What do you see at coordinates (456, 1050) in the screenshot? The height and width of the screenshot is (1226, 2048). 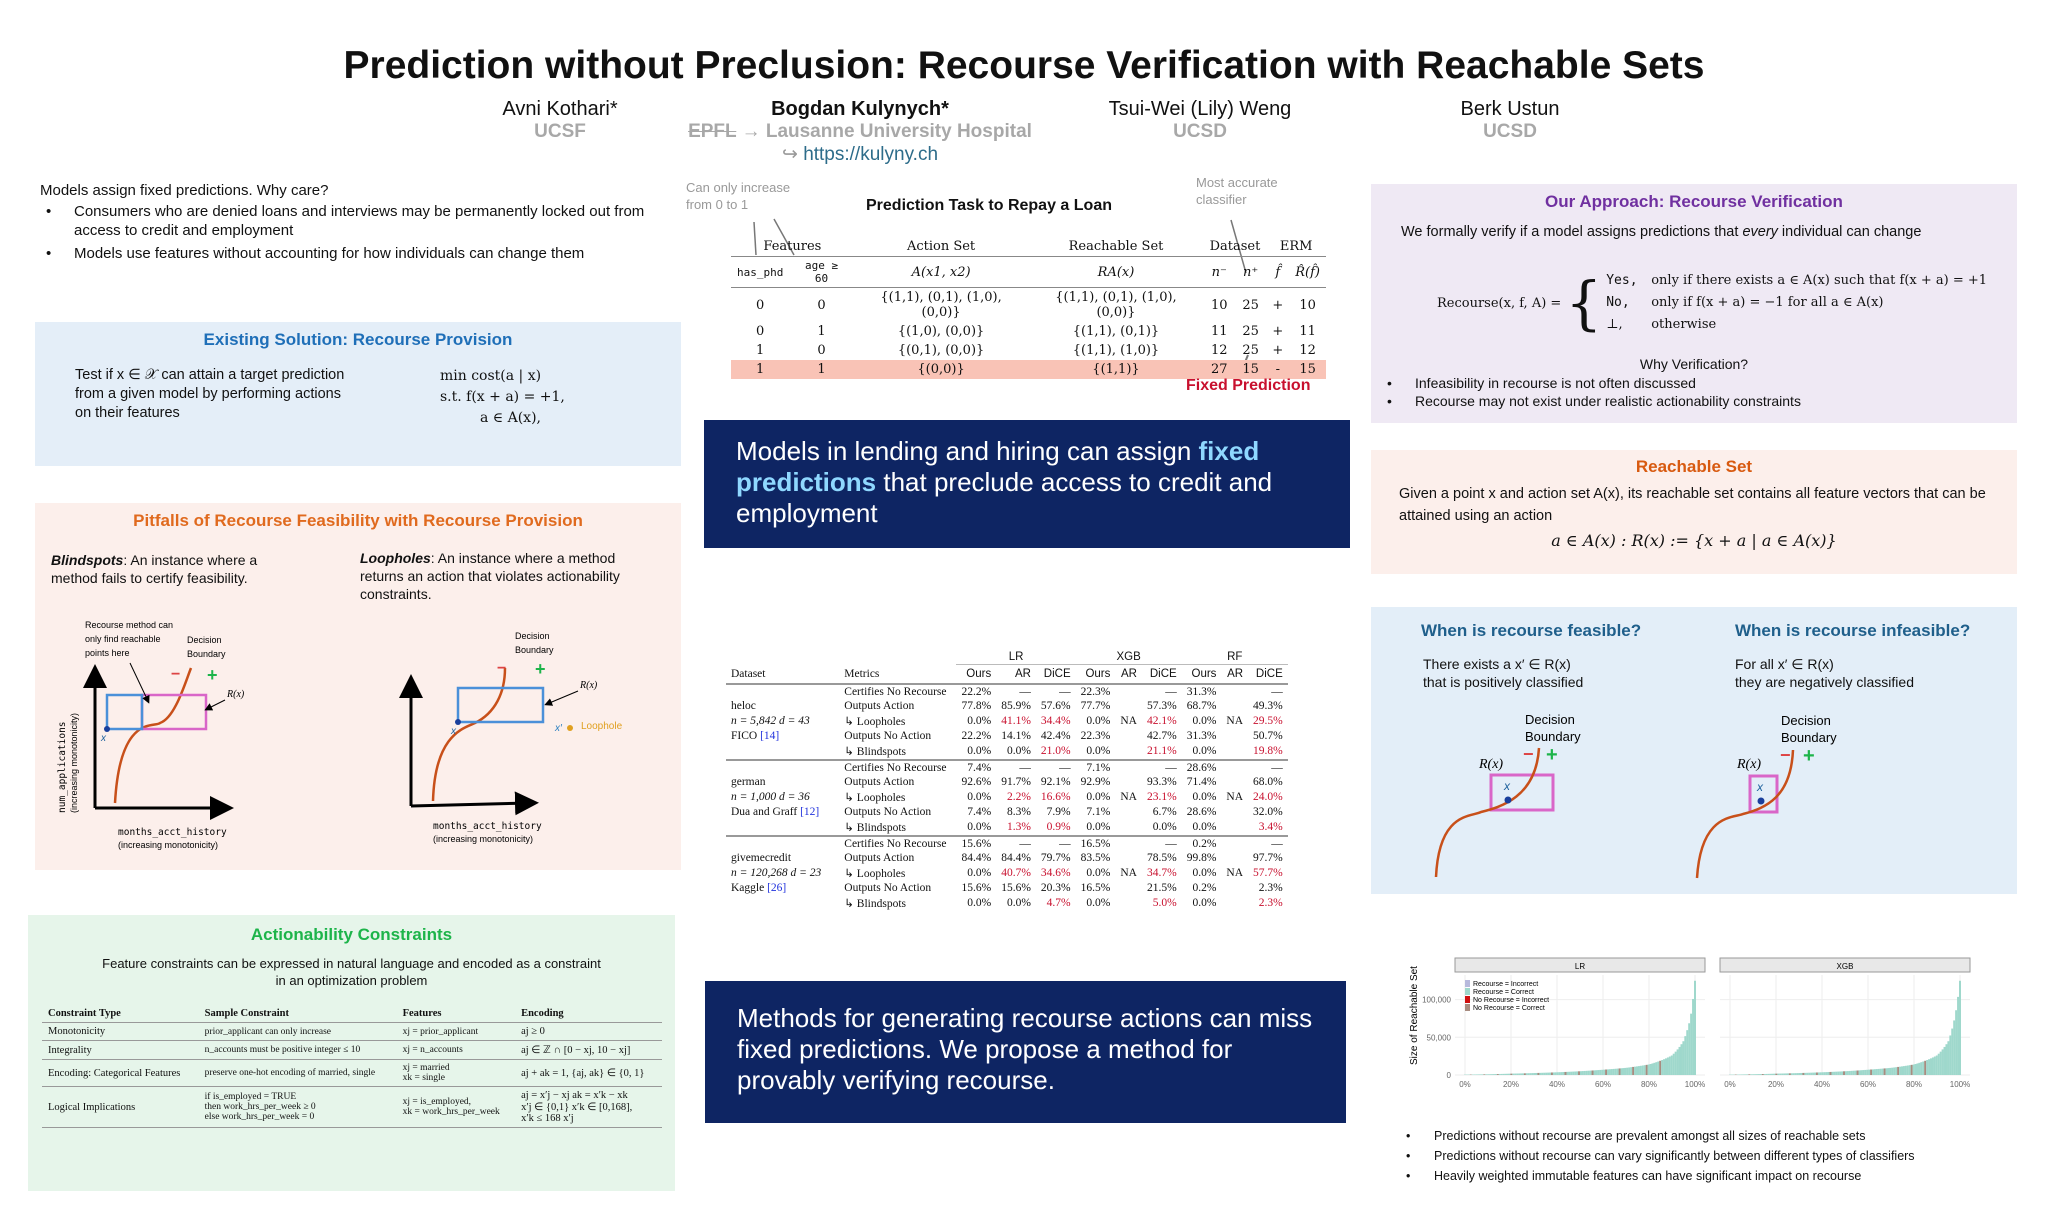 I see `table-cell: xj = n_accounts` at bounding box center [456, 1050].